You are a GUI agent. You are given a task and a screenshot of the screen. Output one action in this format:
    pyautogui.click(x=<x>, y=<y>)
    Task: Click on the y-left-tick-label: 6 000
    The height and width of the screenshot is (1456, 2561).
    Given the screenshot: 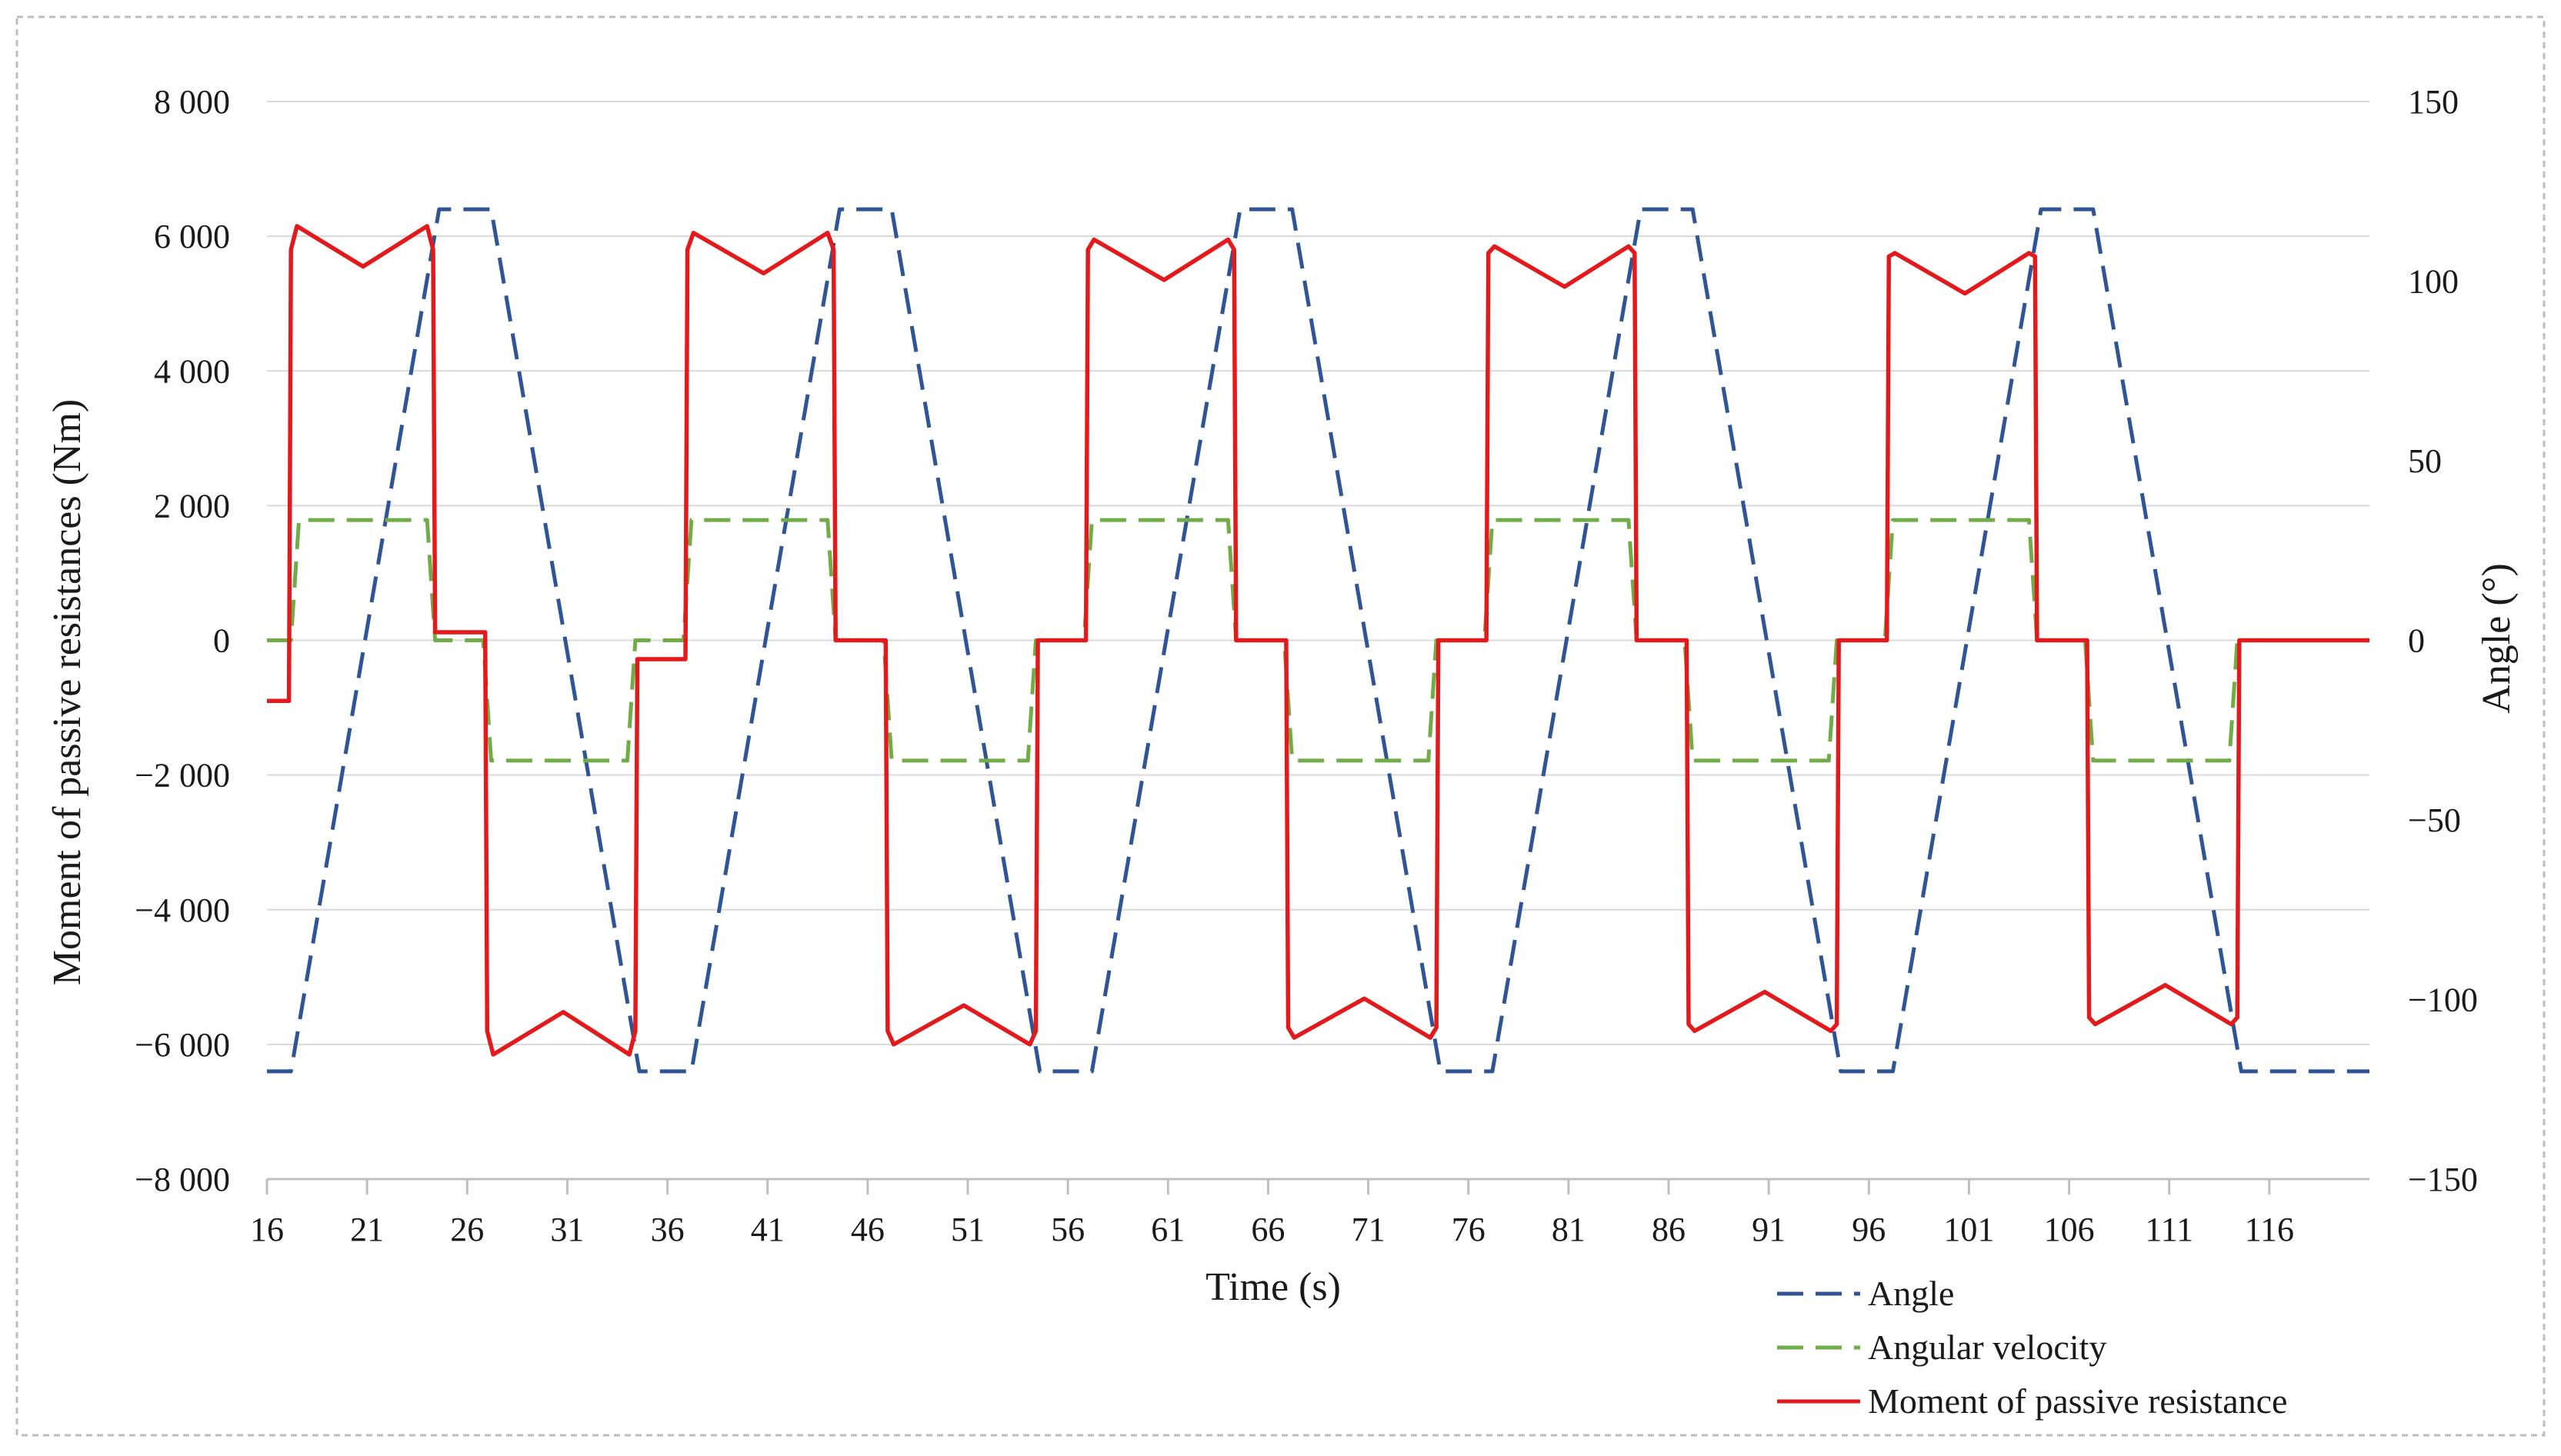 What is the action you would take?
    pyautogui.click(x=192, y=236)
    